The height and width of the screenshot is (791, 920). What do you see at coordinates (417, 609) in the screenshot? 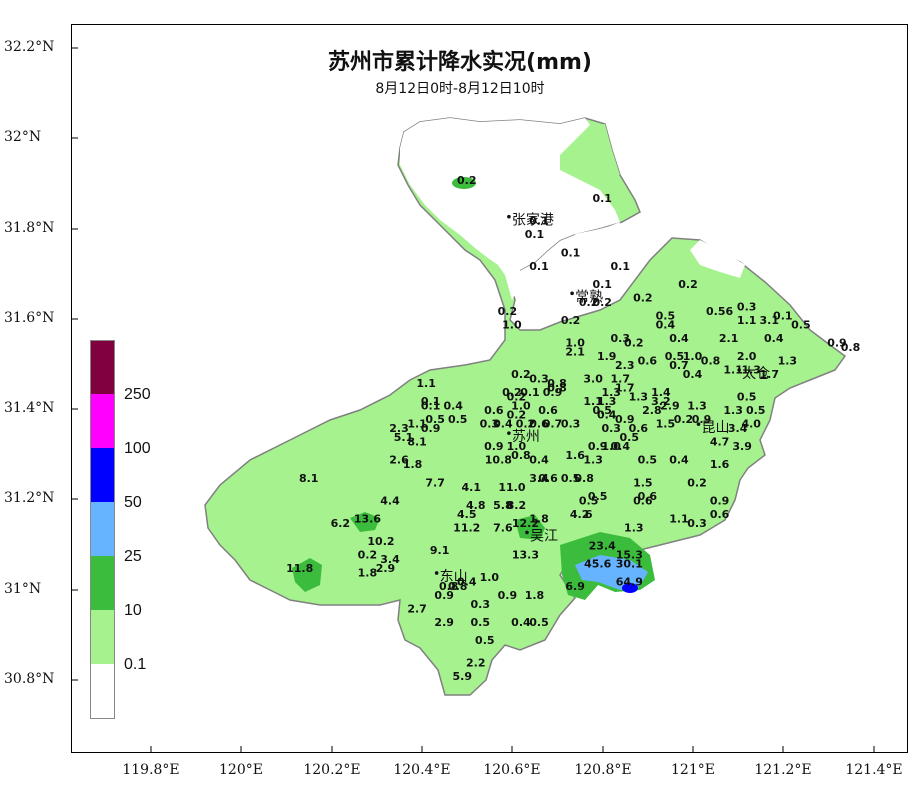
I see `station-value: 2.7` at bounding box center [417, 609].